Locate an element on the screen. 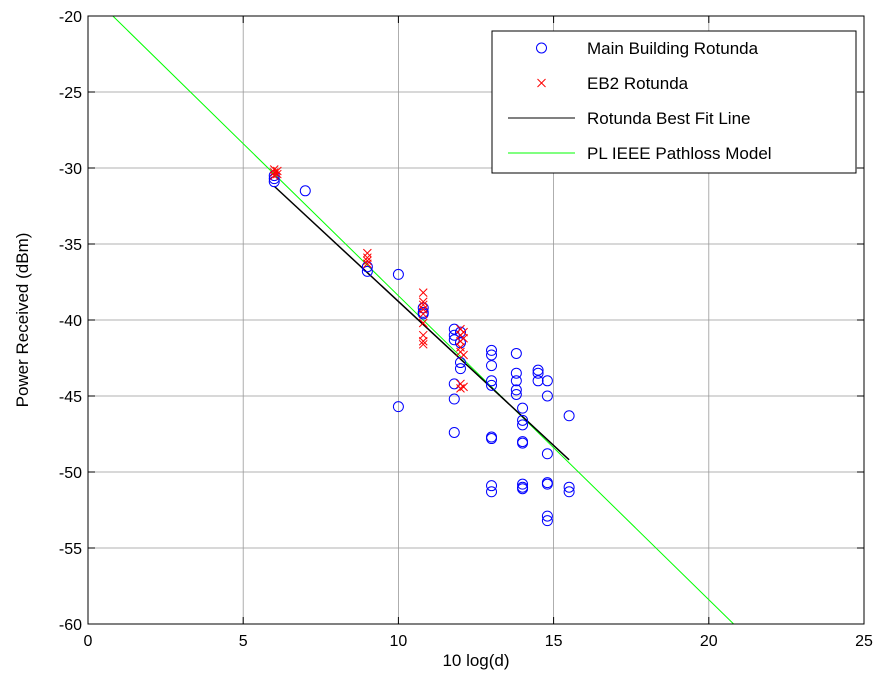  x-axis-label: 10 log(d) is located at coordinates (475, 660).